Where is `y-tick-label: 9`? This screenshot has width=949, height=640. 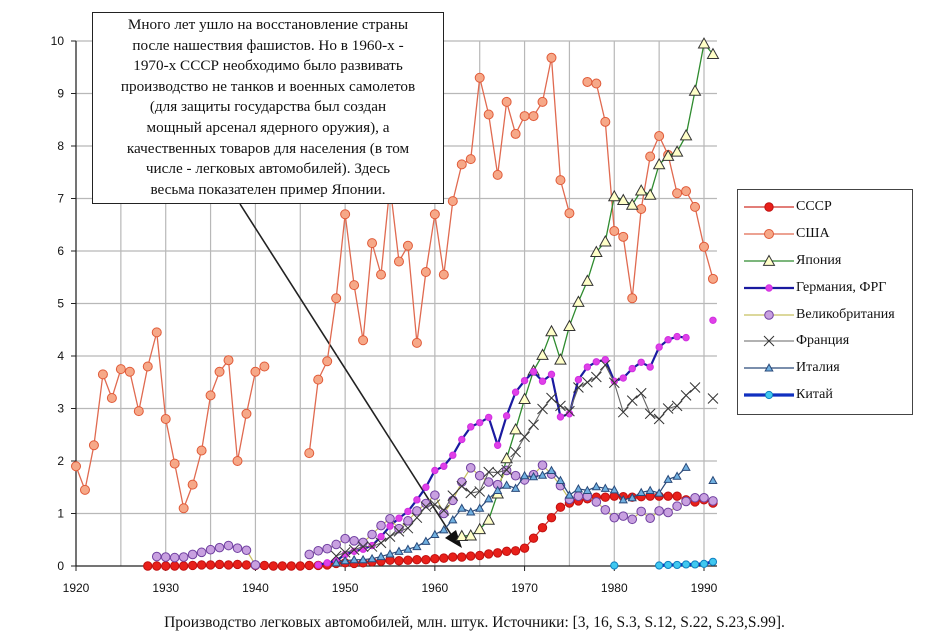 y-tick-label: 9 is located at coordinates (60, 94).